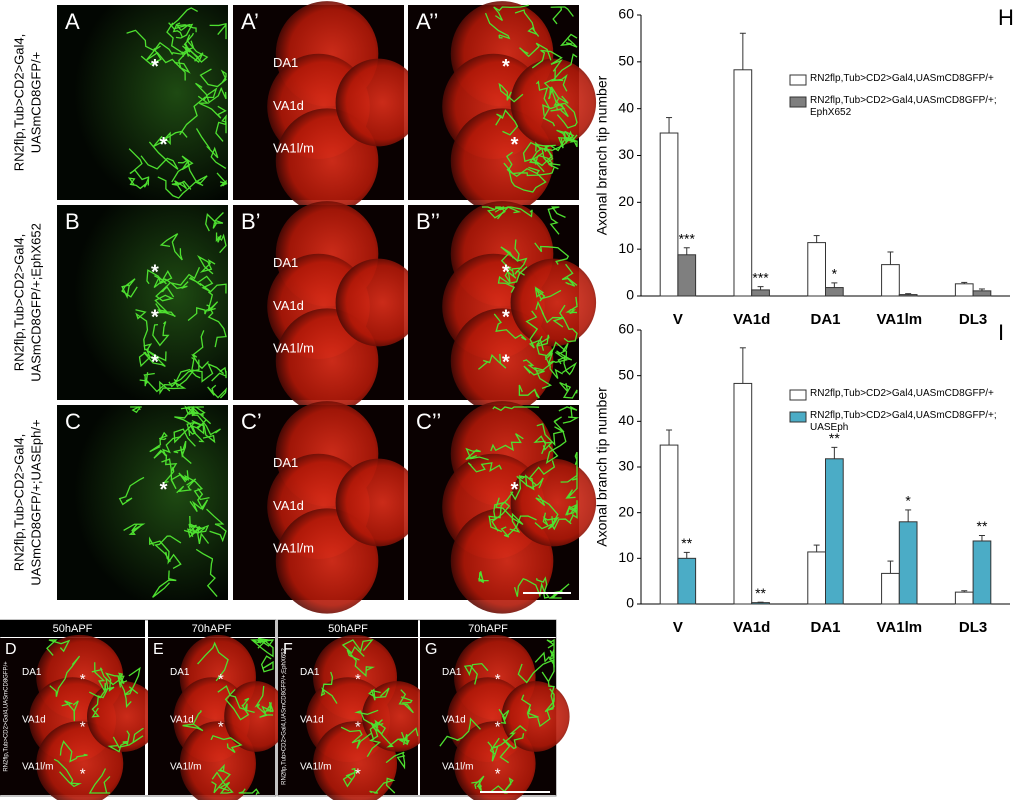 The width and height of the screenshot is (1020, 800). Describe the element at coordinates (212, 629) in the screenshot. I see `time-header: 70hAPF` at that location.